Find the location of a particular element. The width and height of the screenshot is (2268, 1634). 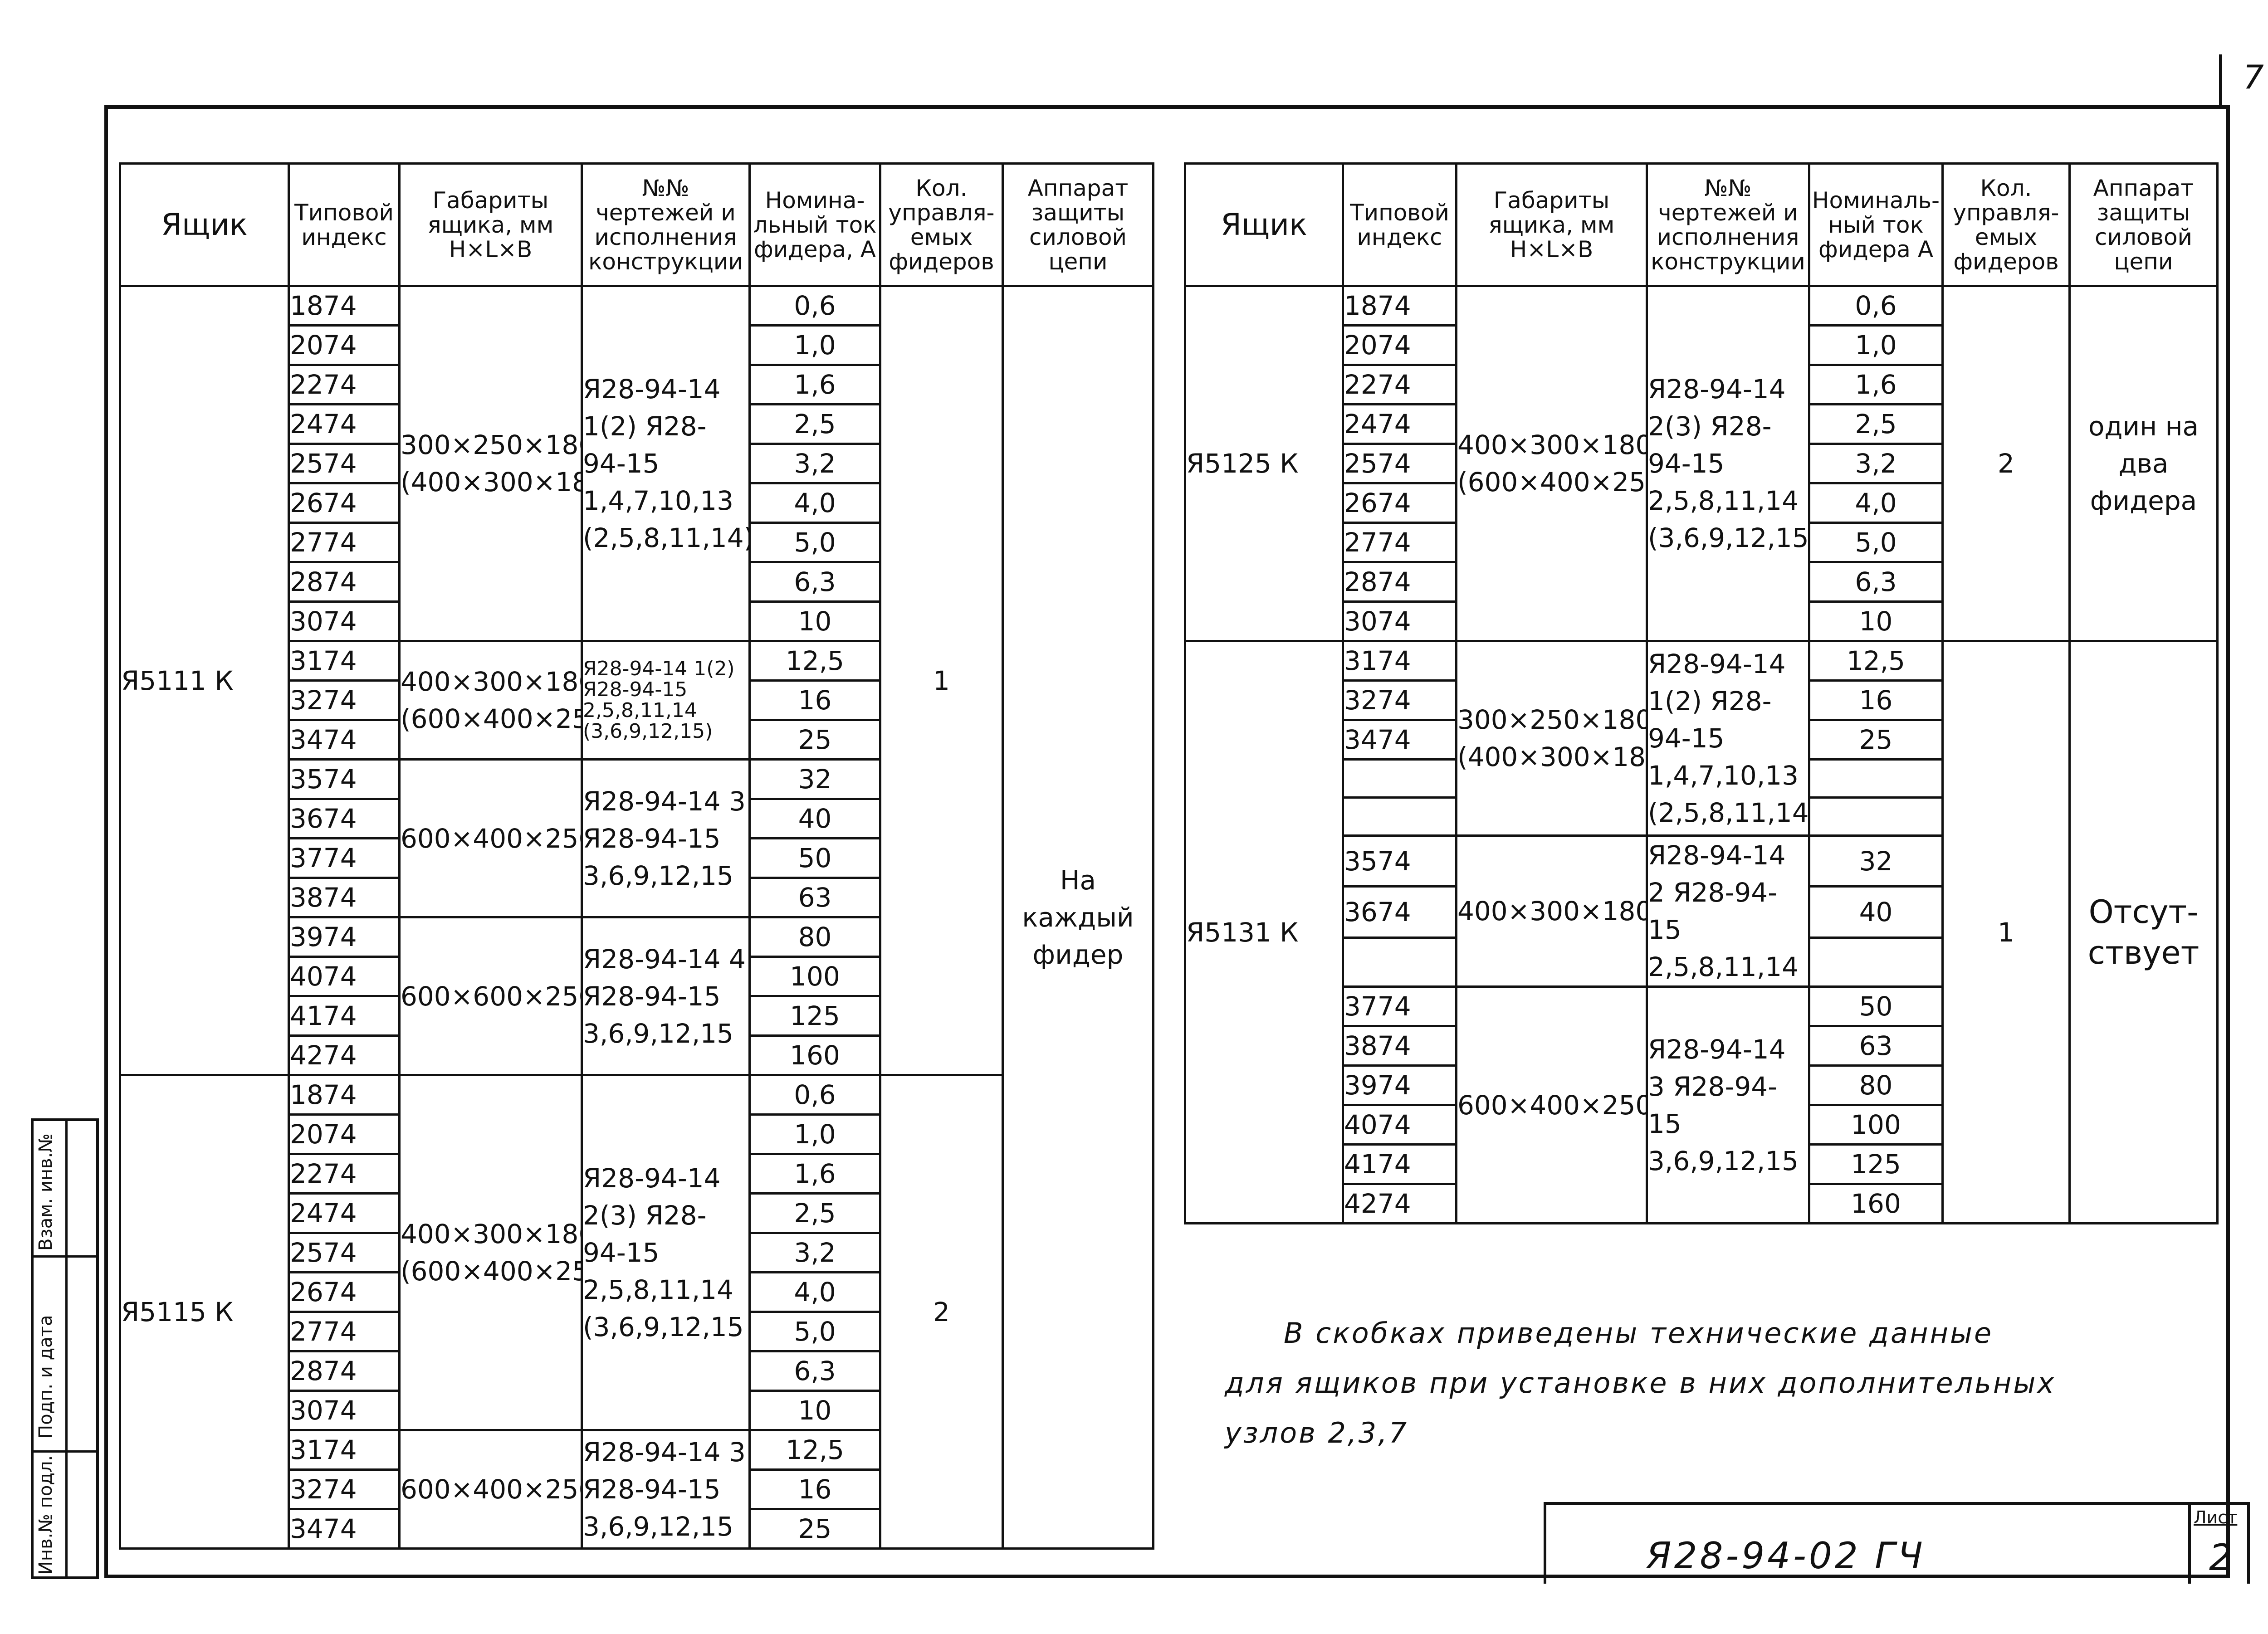

protection-device: один на два фидера is located at coordinates (2144, 463).